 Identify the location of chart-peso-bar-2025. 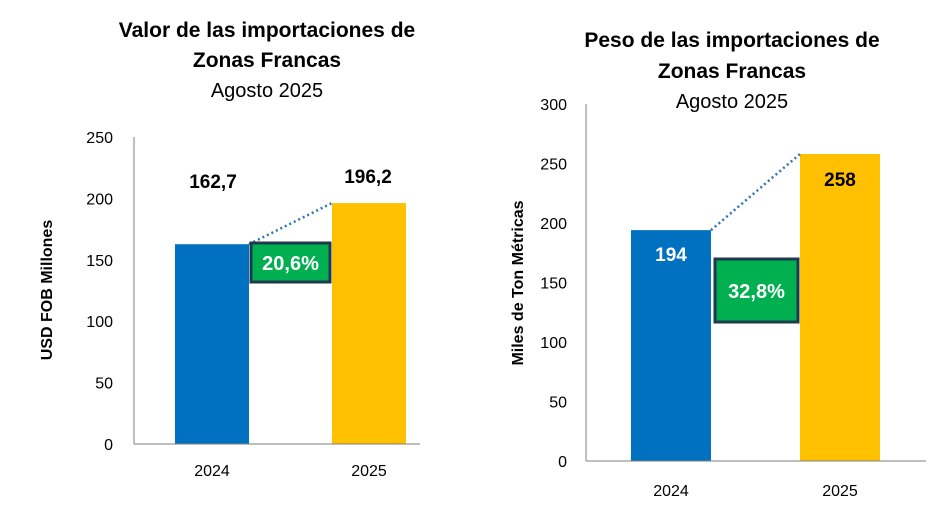
(840, 307).